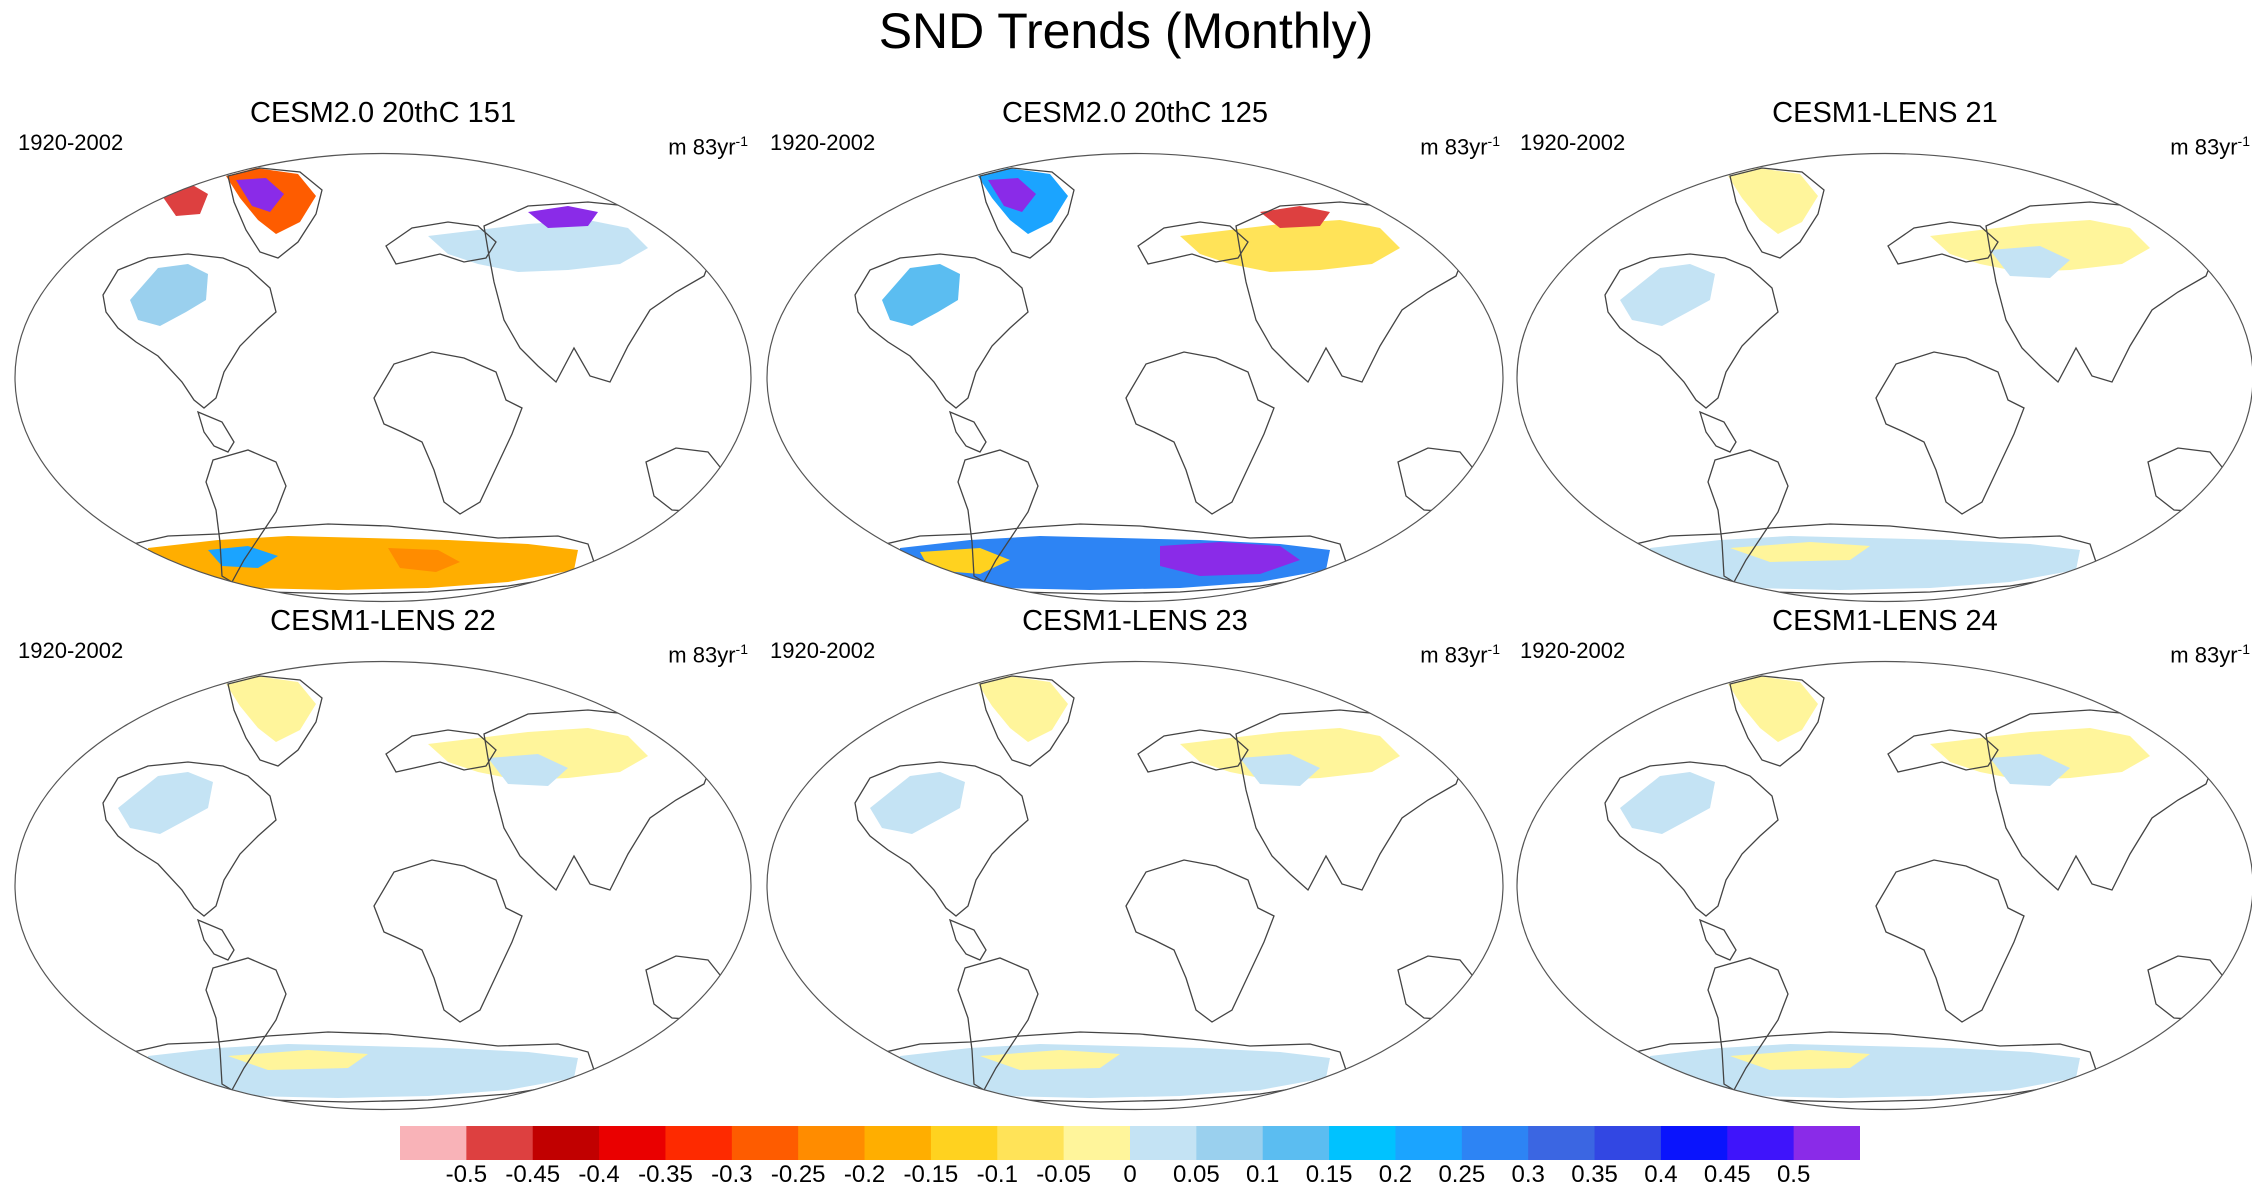 The height and width of the screenshot is (1198, 2252). What do you see at coordinates (1329, 1174) in the screenshot?
I see `colorbar-tick-label: 0.15` at bounding box center [1329, 1174].